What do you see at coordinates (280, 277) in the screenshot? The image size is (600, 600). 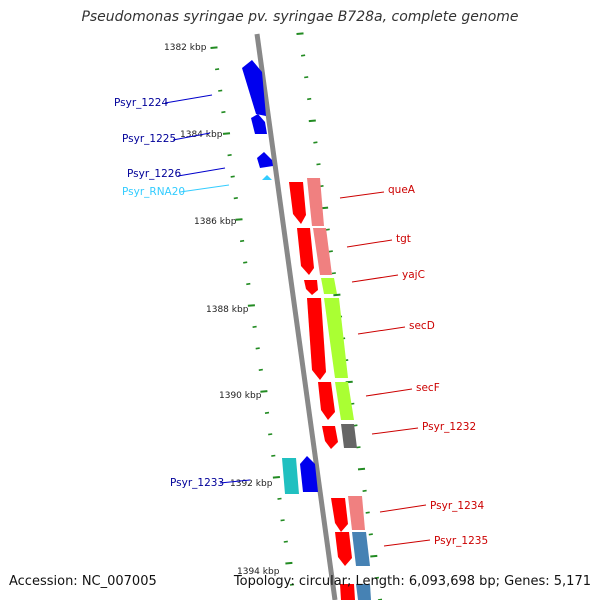 I see `reverse-strand-features` at bounding box center [280, 277].